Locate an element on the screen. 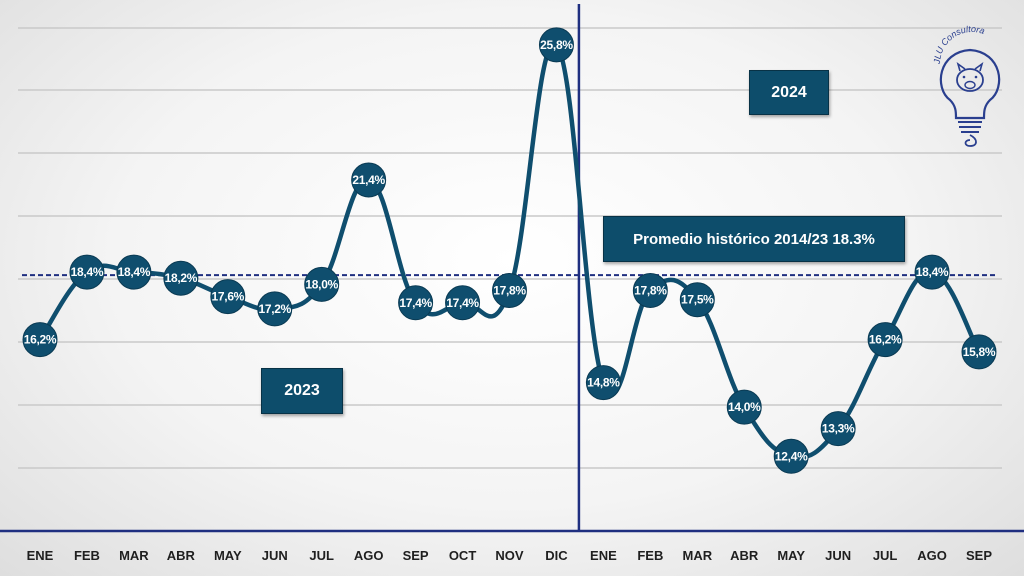  data-label: 17,2% is located at coordinates (274, 309).